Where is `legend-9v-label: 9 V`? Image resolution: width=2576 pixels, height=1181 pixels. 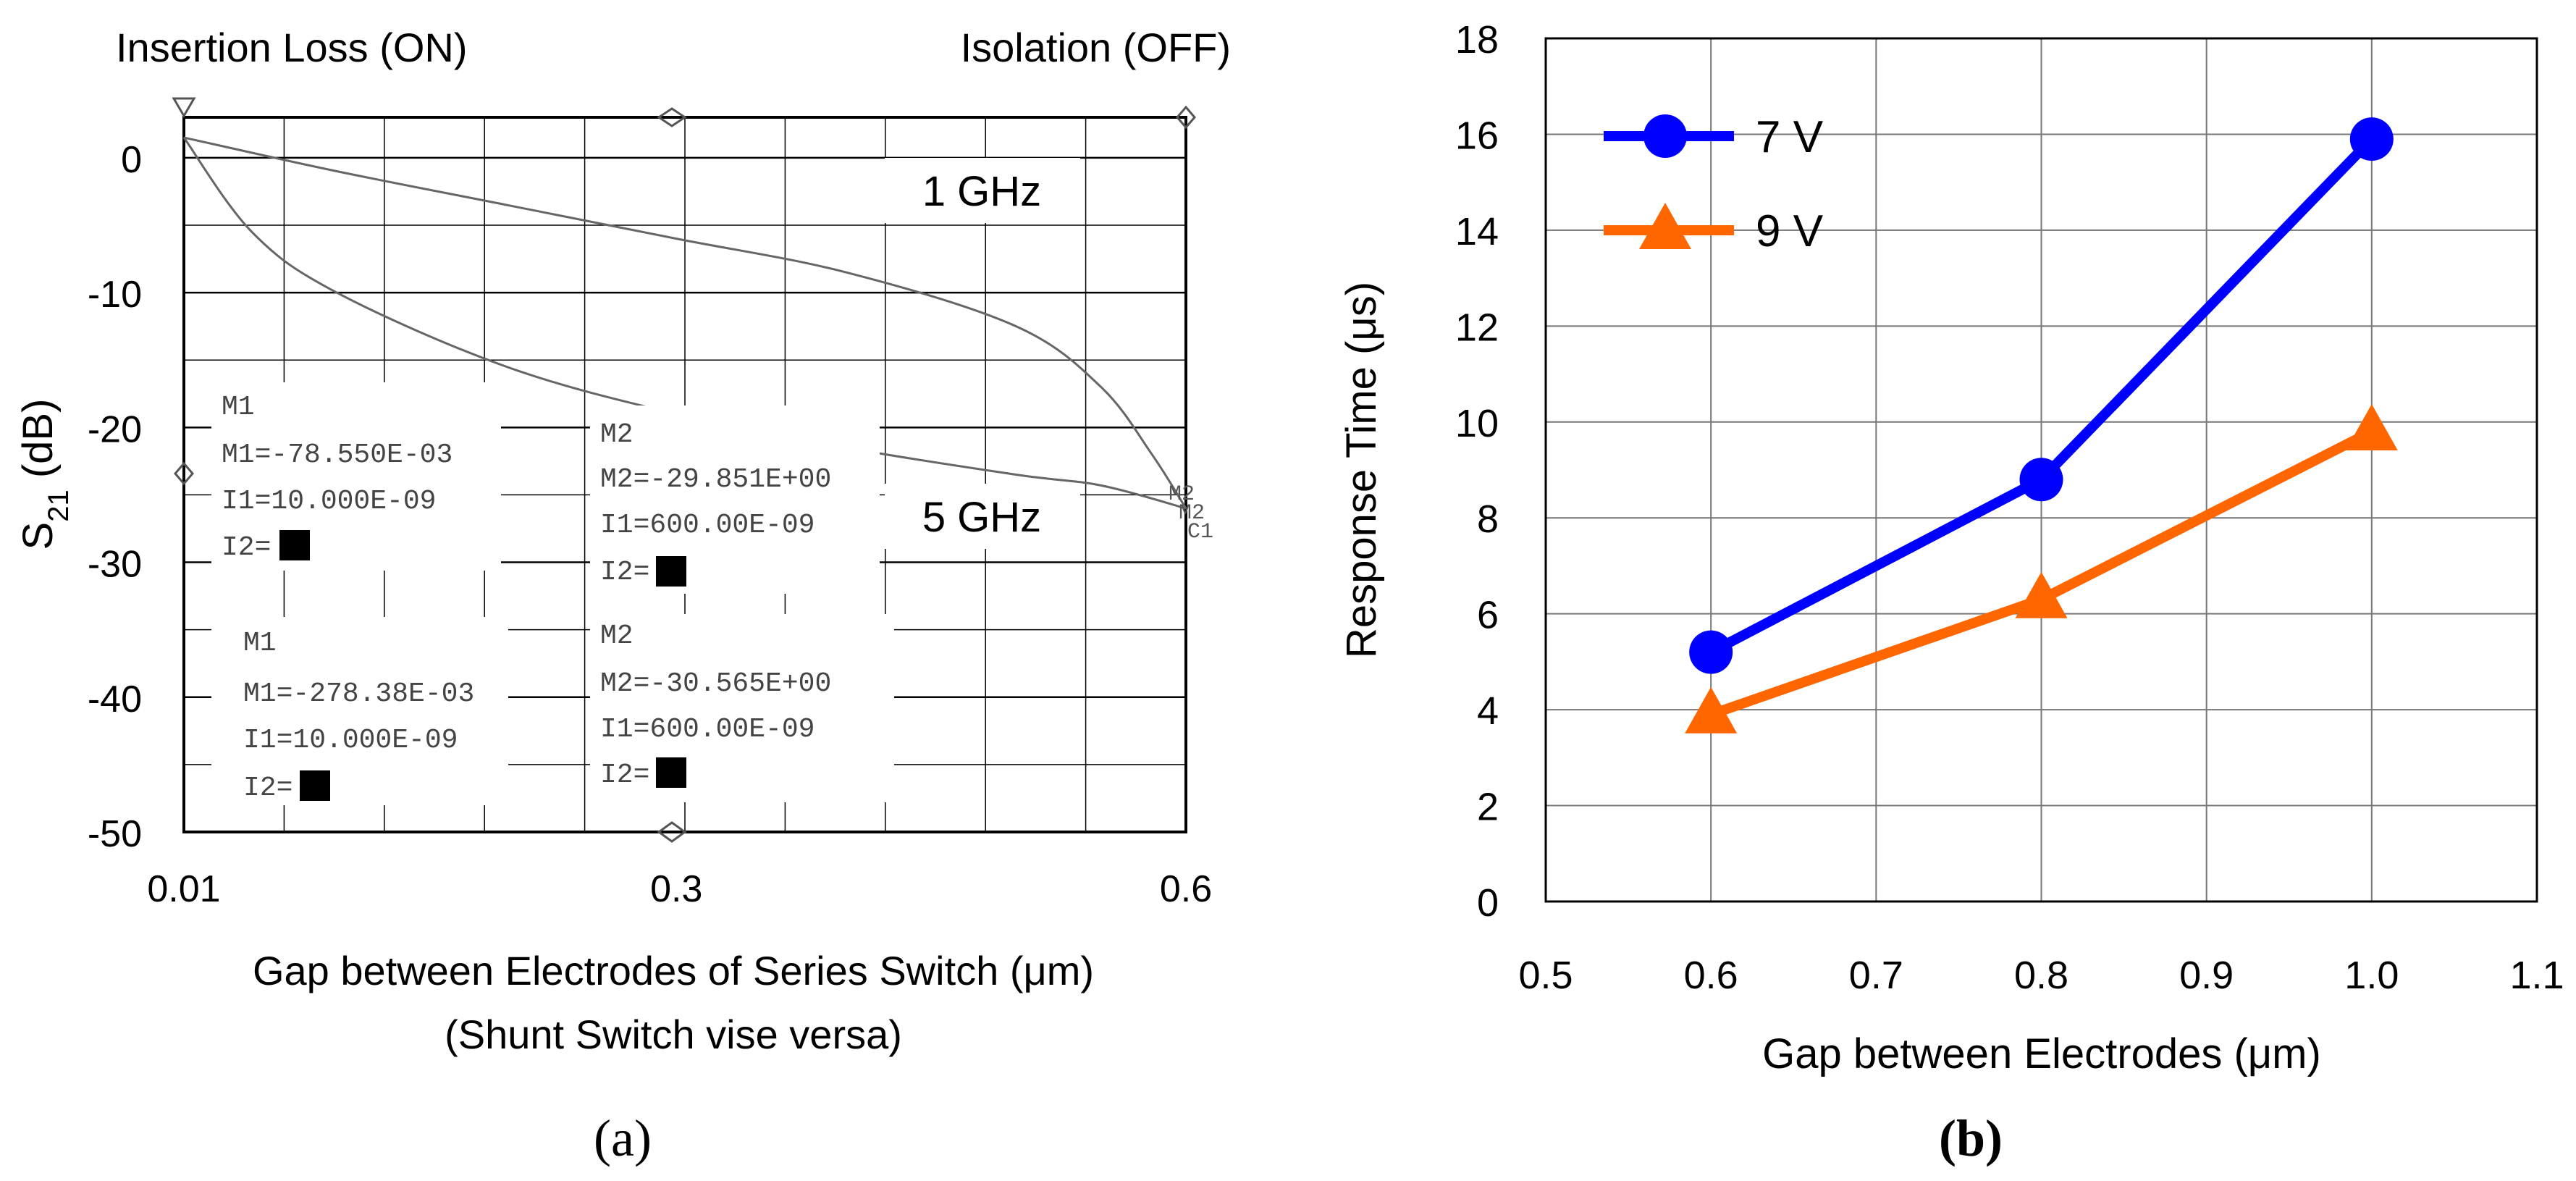 legend-9v-label: 9 V is located at coordinates (1790, 231).